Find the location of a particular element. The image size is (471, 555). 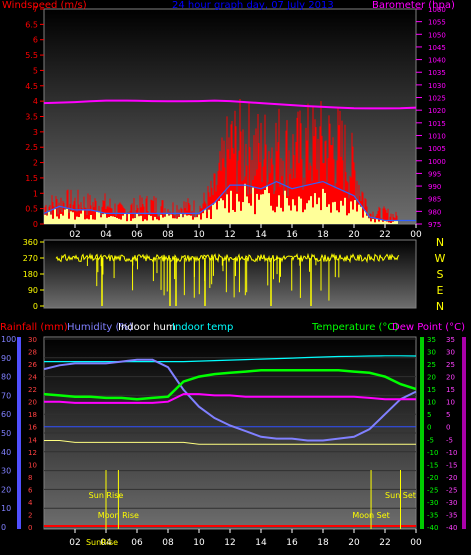

barometer-title: Barometer (hpa) is located at coordinates (413, 5).